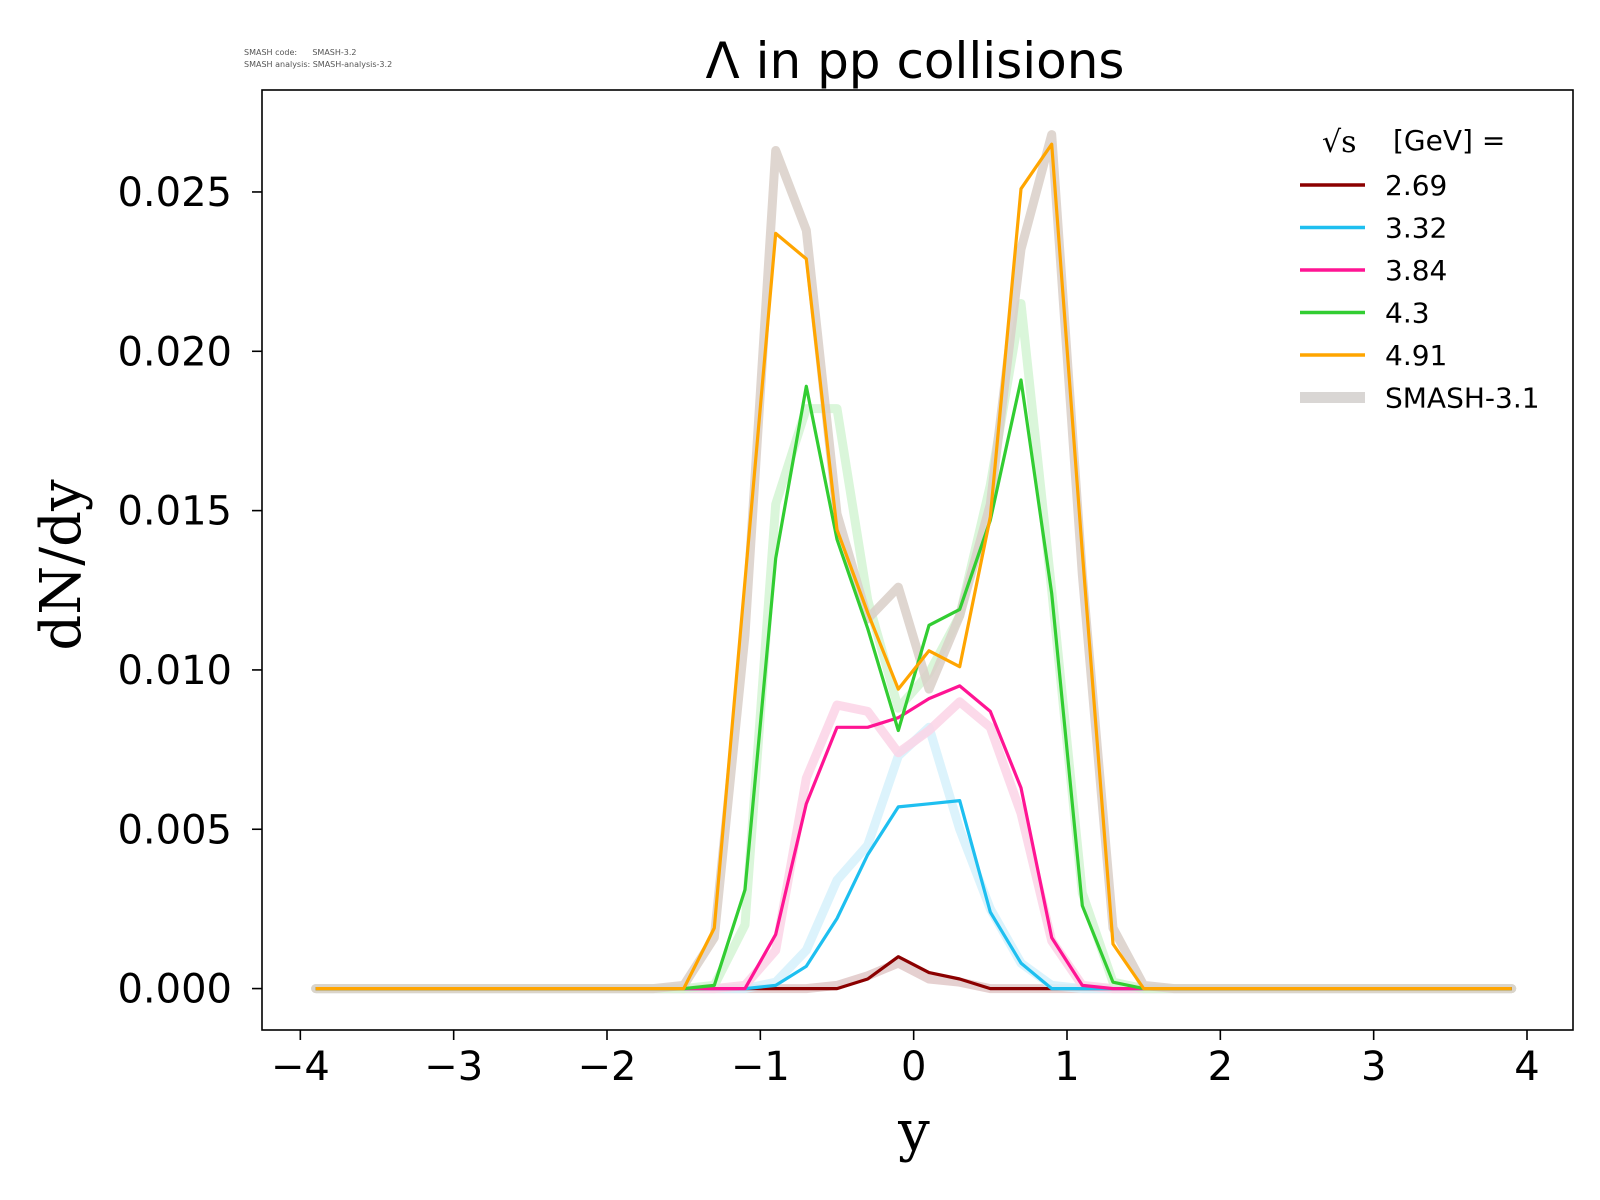 This screenshot has height=1200, width=1600. I want to click on smash-analysis-version: SMASH analysis: SMASH-analysis-3.2, so click(318, 64).